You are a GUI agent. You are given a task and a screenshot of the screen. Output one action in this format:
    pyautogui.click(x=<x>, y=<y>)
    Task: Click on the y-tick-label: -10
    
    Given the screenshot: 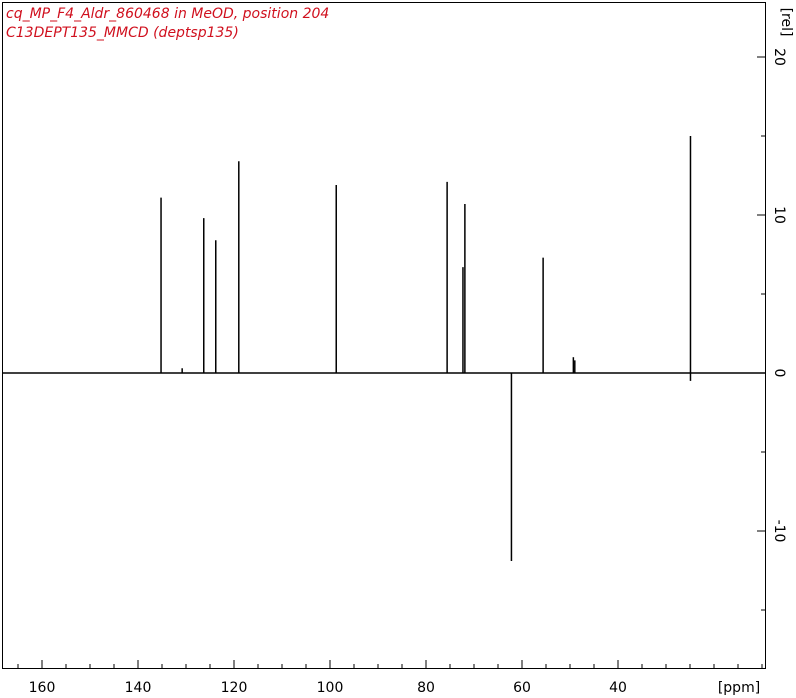 What is the action you would take?
    pyautogui.click(x=779, y=531)
    